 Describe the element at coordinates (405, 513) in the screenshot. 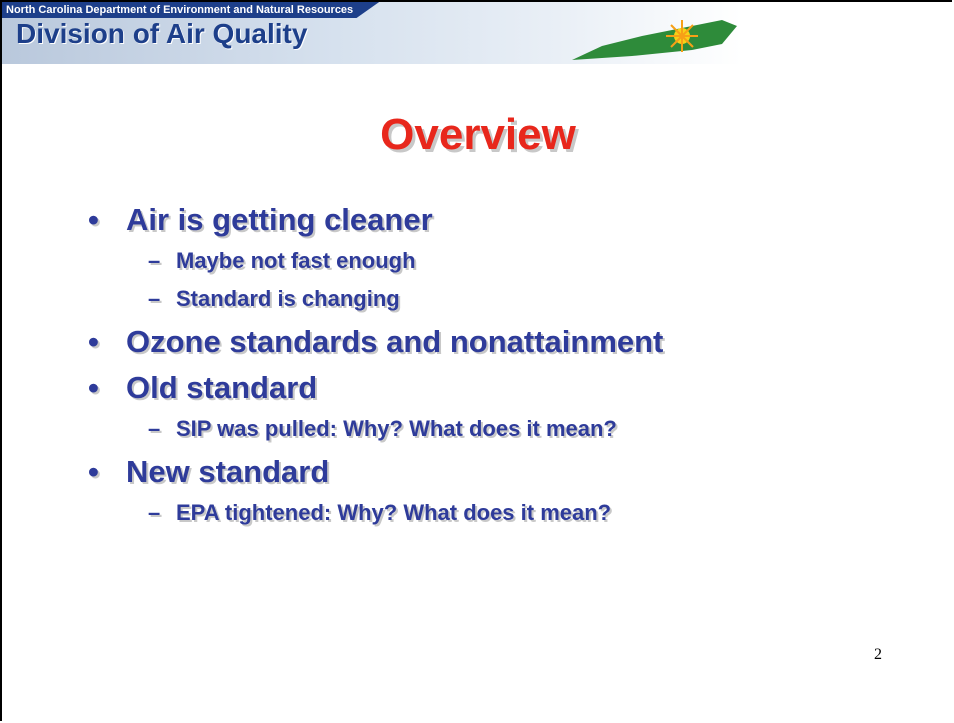

I see `sub-bullet: EPA tightened: Why? What does it mean?` at that location.